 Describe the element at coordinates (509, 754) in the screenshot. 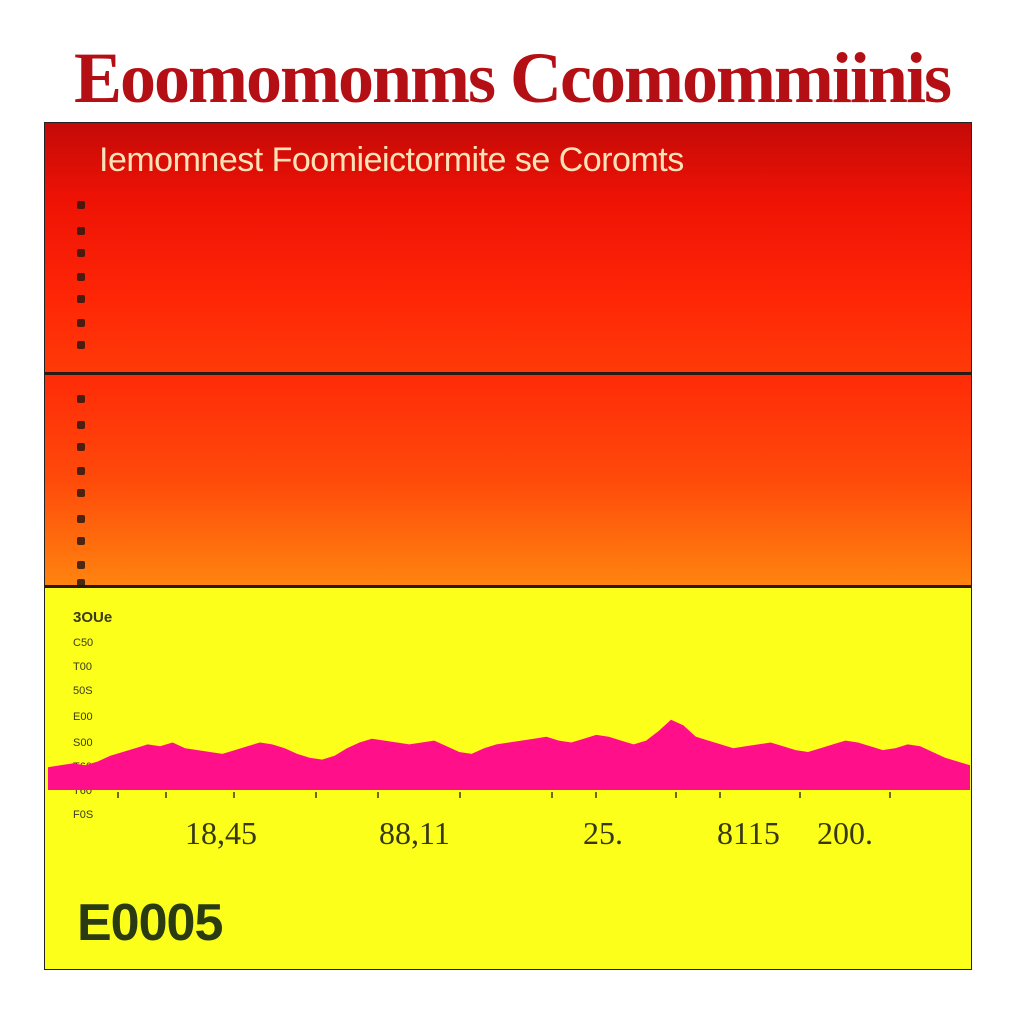

I see `series-area` at that location.